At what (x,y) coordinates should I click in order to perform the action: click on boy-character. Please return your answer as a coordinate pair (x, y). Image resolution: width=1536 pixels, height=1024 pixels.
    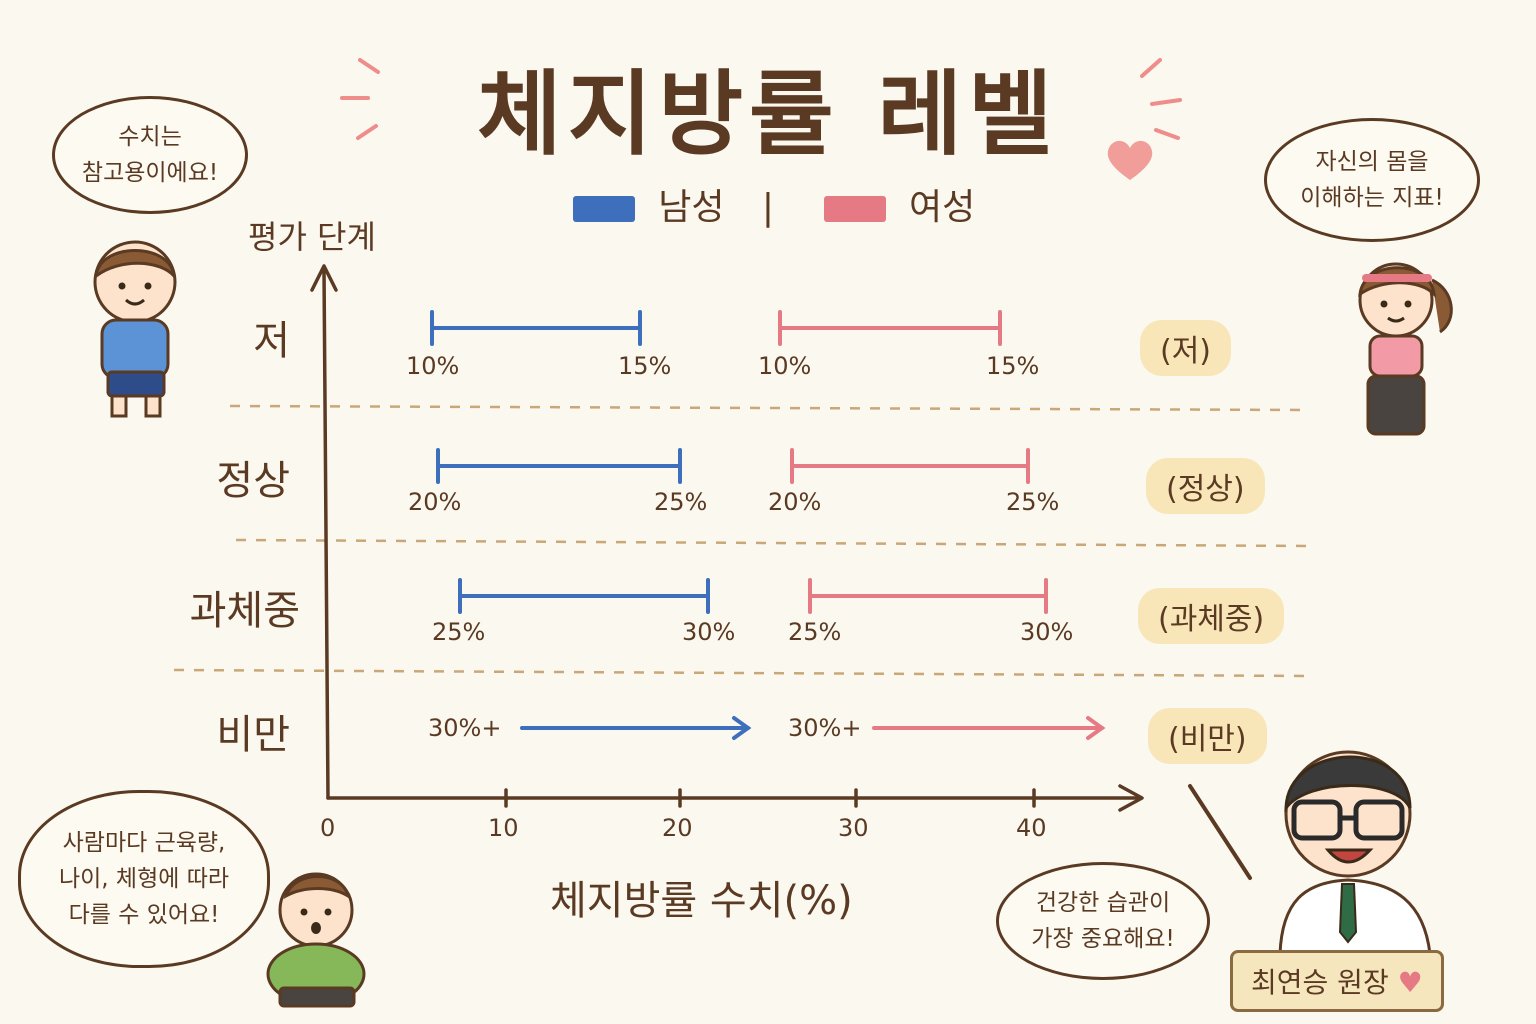
    Looking at the image, I should click on (135, 329).